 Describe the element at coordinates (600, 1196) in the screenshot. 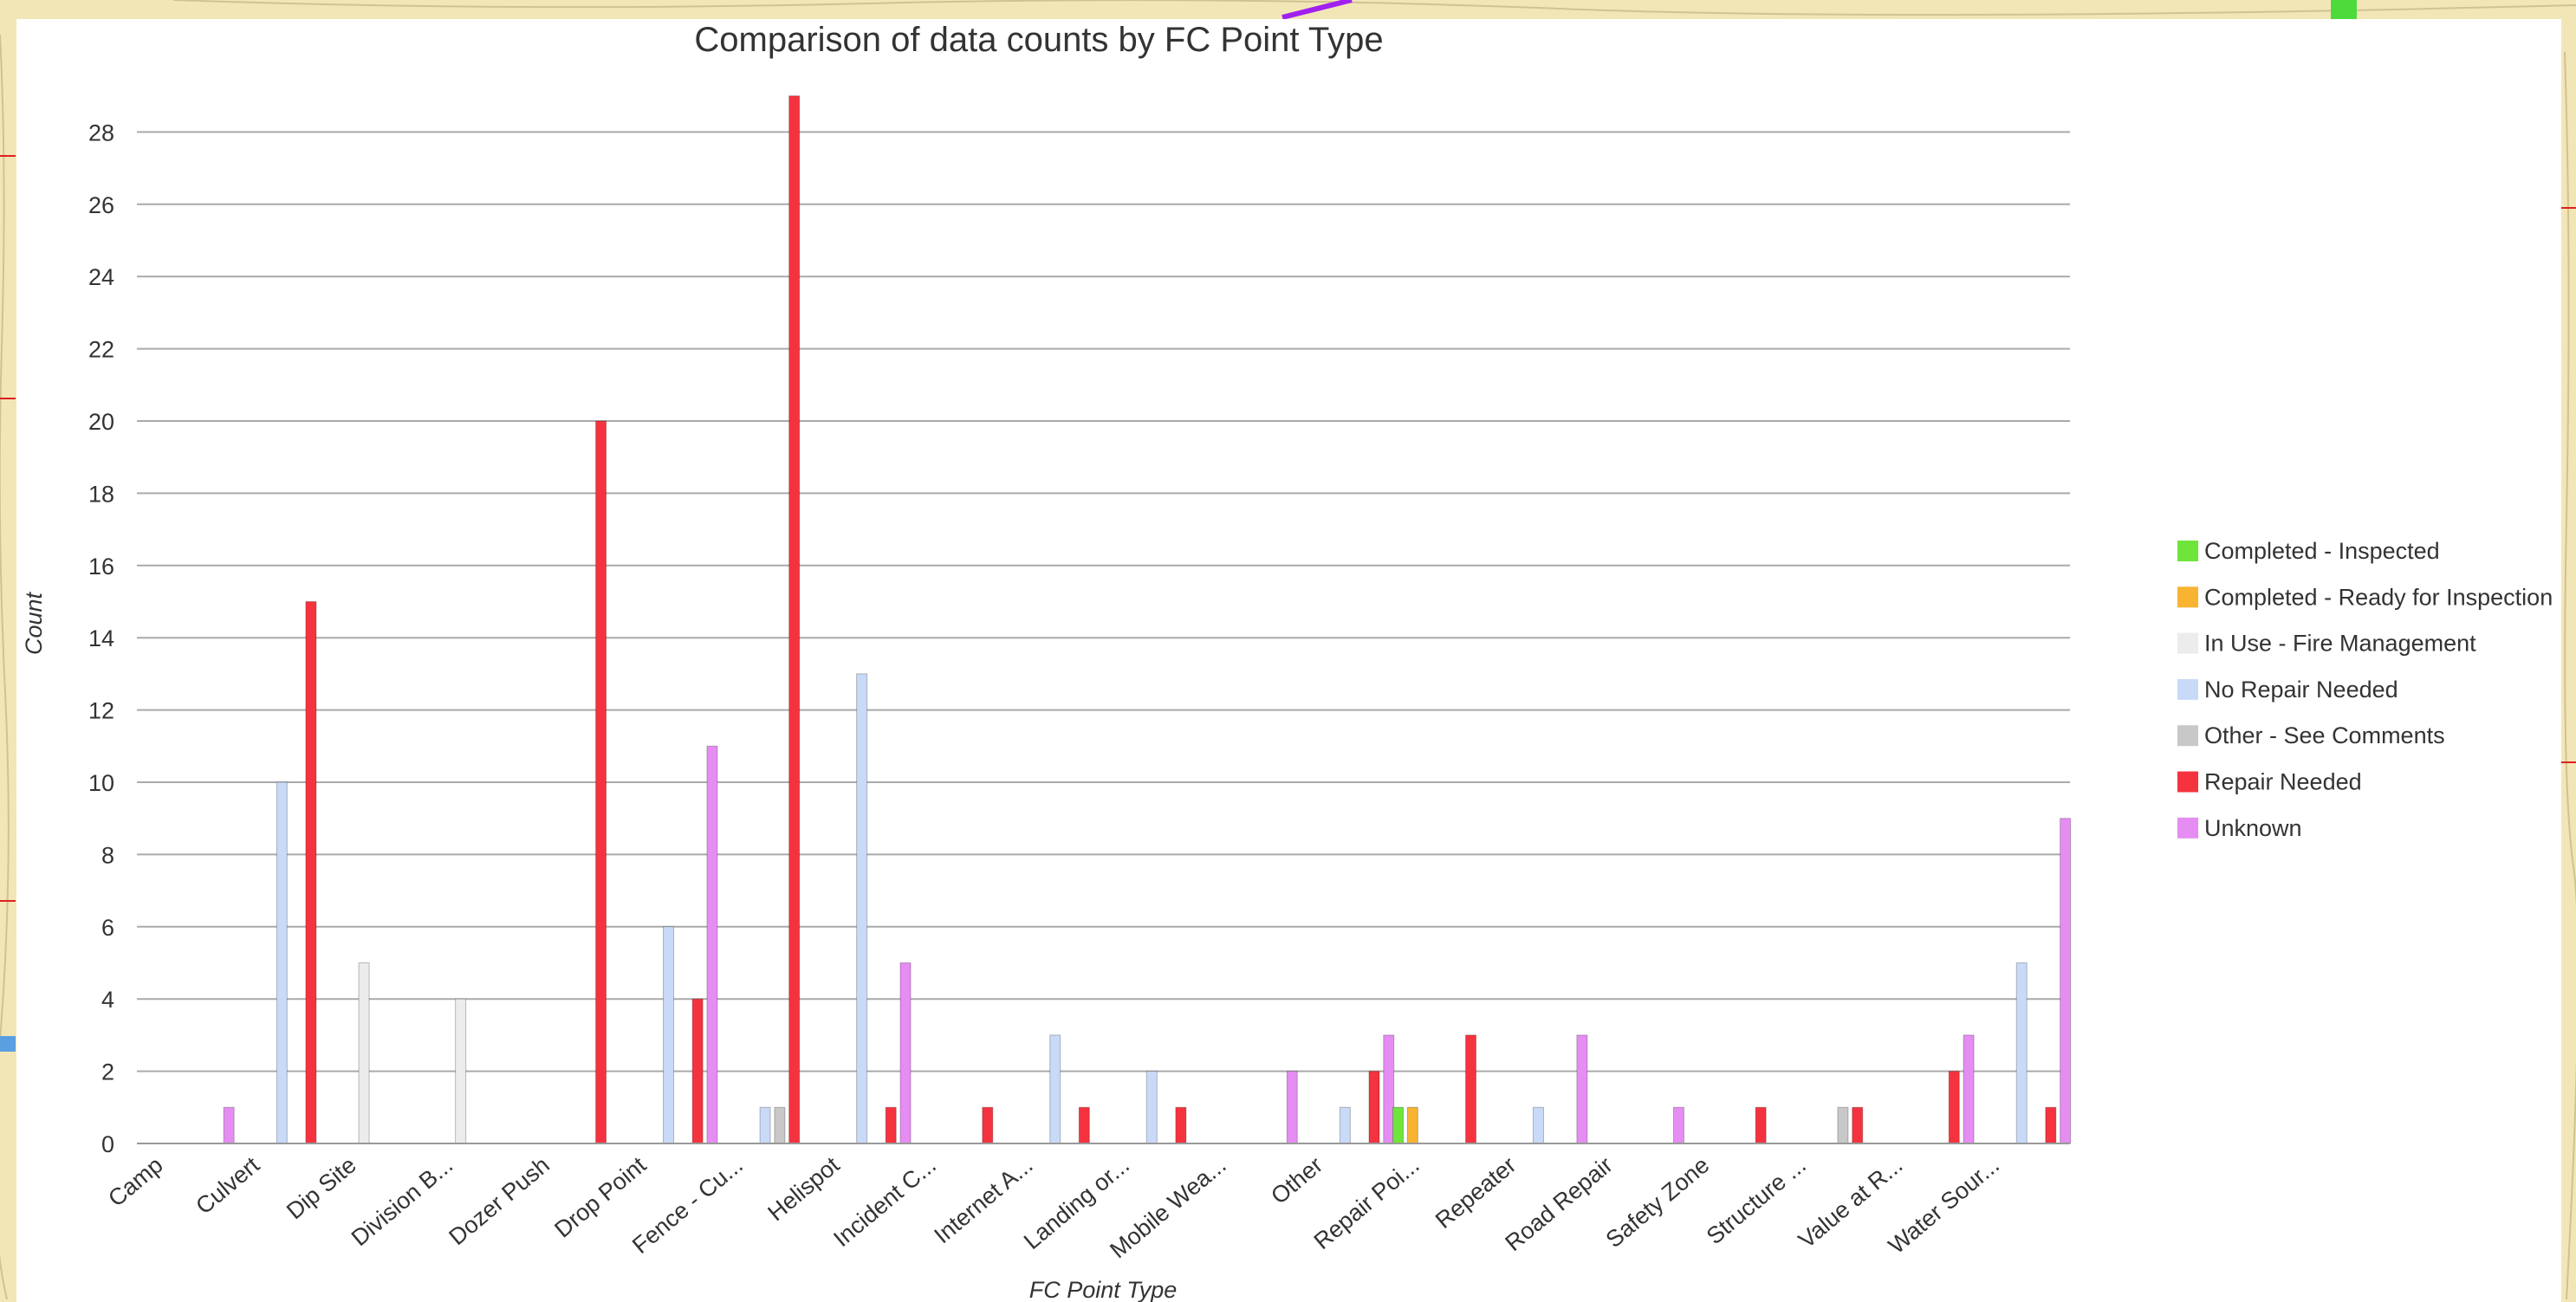

I see `x-tick-label: Drop Point` at that location.